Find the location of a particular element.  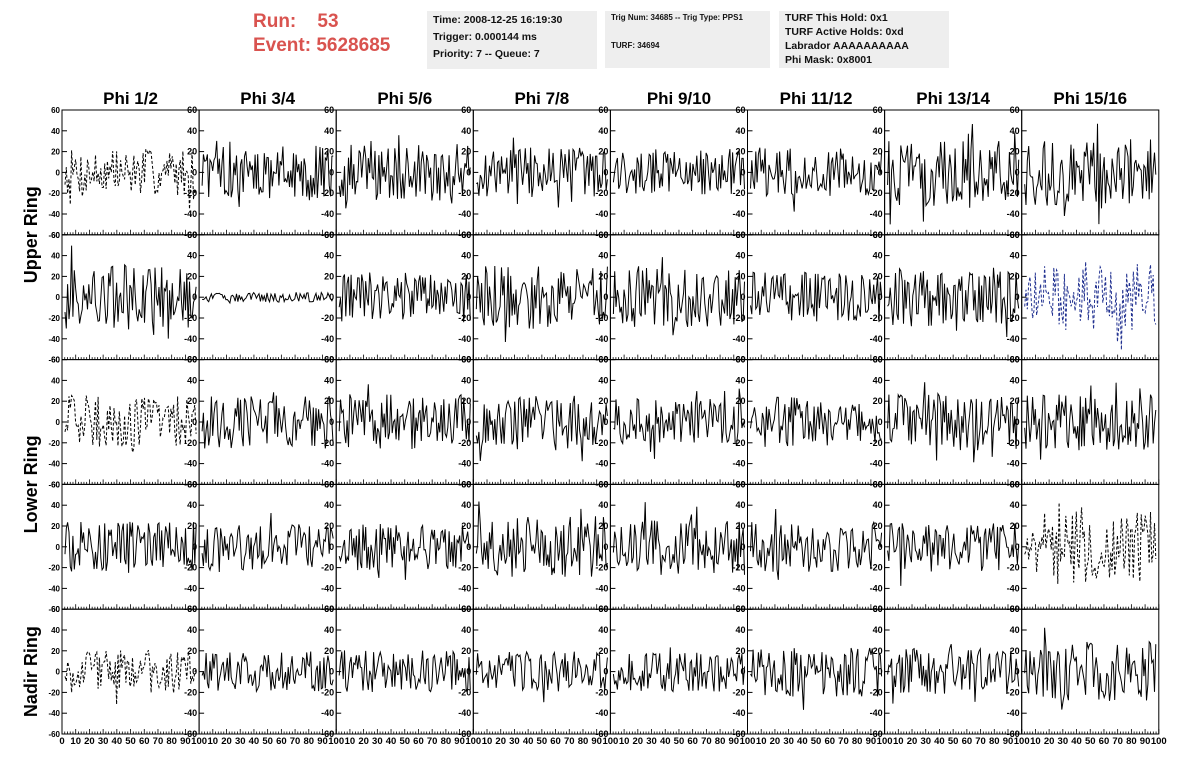

y-tick-label-r3-c1: -20 is located at coordinates (54, 443).